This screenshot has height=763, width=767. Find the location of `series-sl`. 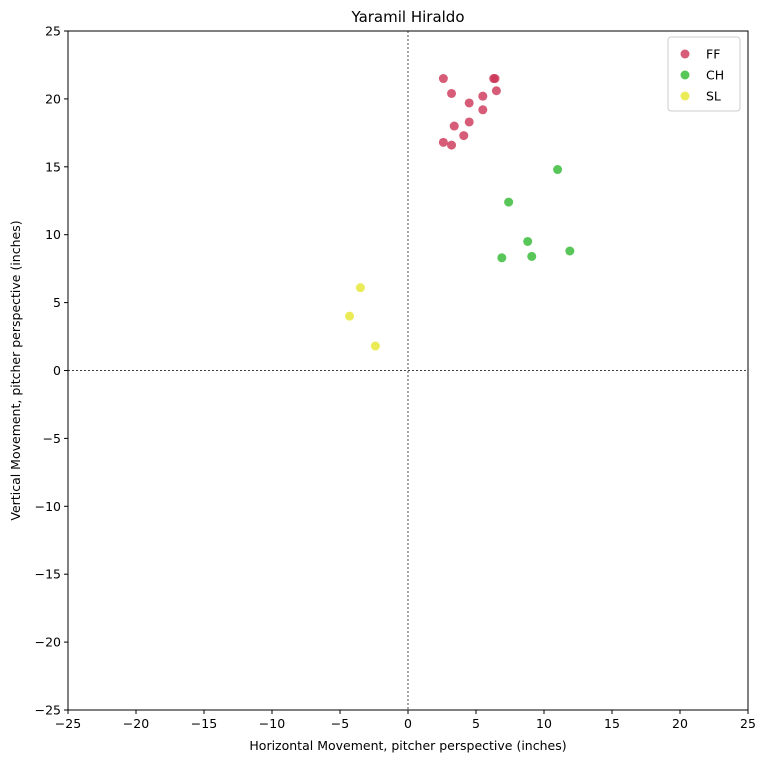

series-sl is located at coordinates (362, 317).